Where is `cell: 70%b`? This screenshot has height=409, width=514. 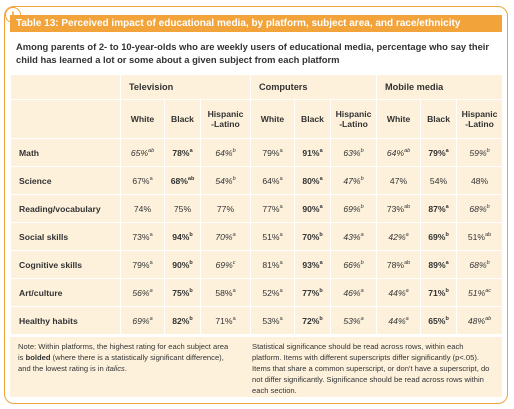
cell: 70%b is located at coordinates (312, 236).